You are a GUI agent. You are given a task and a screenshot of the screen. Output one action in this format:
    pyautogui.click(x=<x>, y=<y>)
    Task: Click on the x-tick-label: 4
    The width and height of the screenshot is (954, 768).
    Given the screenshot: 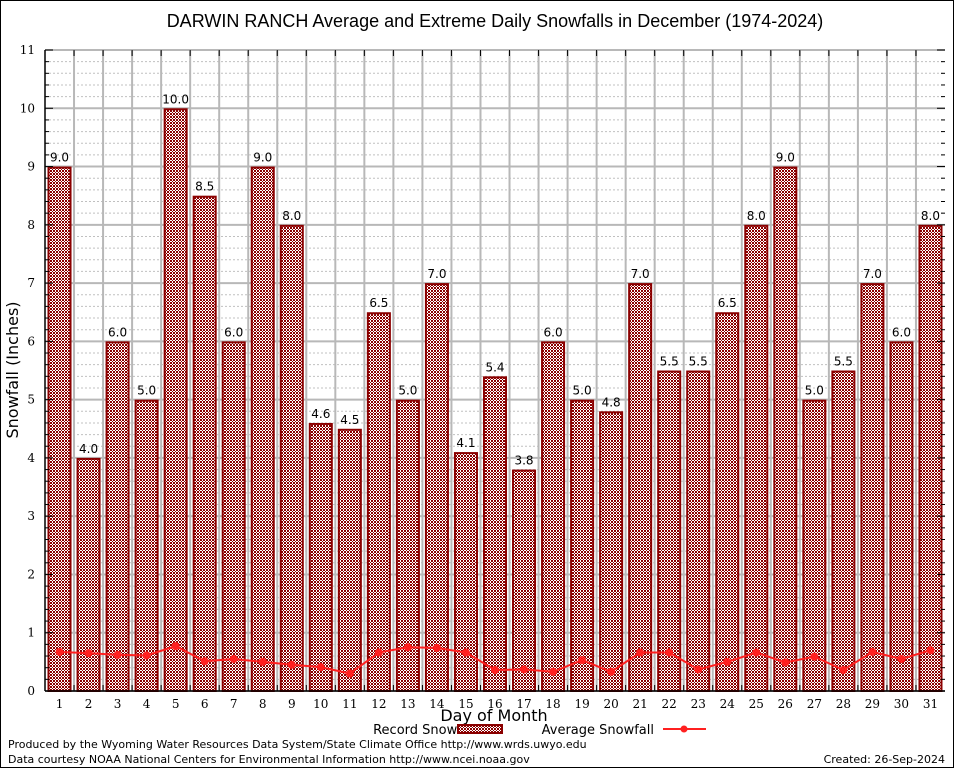 What is the action you would take?
    pyautogui.click(x=147, y=704)
    